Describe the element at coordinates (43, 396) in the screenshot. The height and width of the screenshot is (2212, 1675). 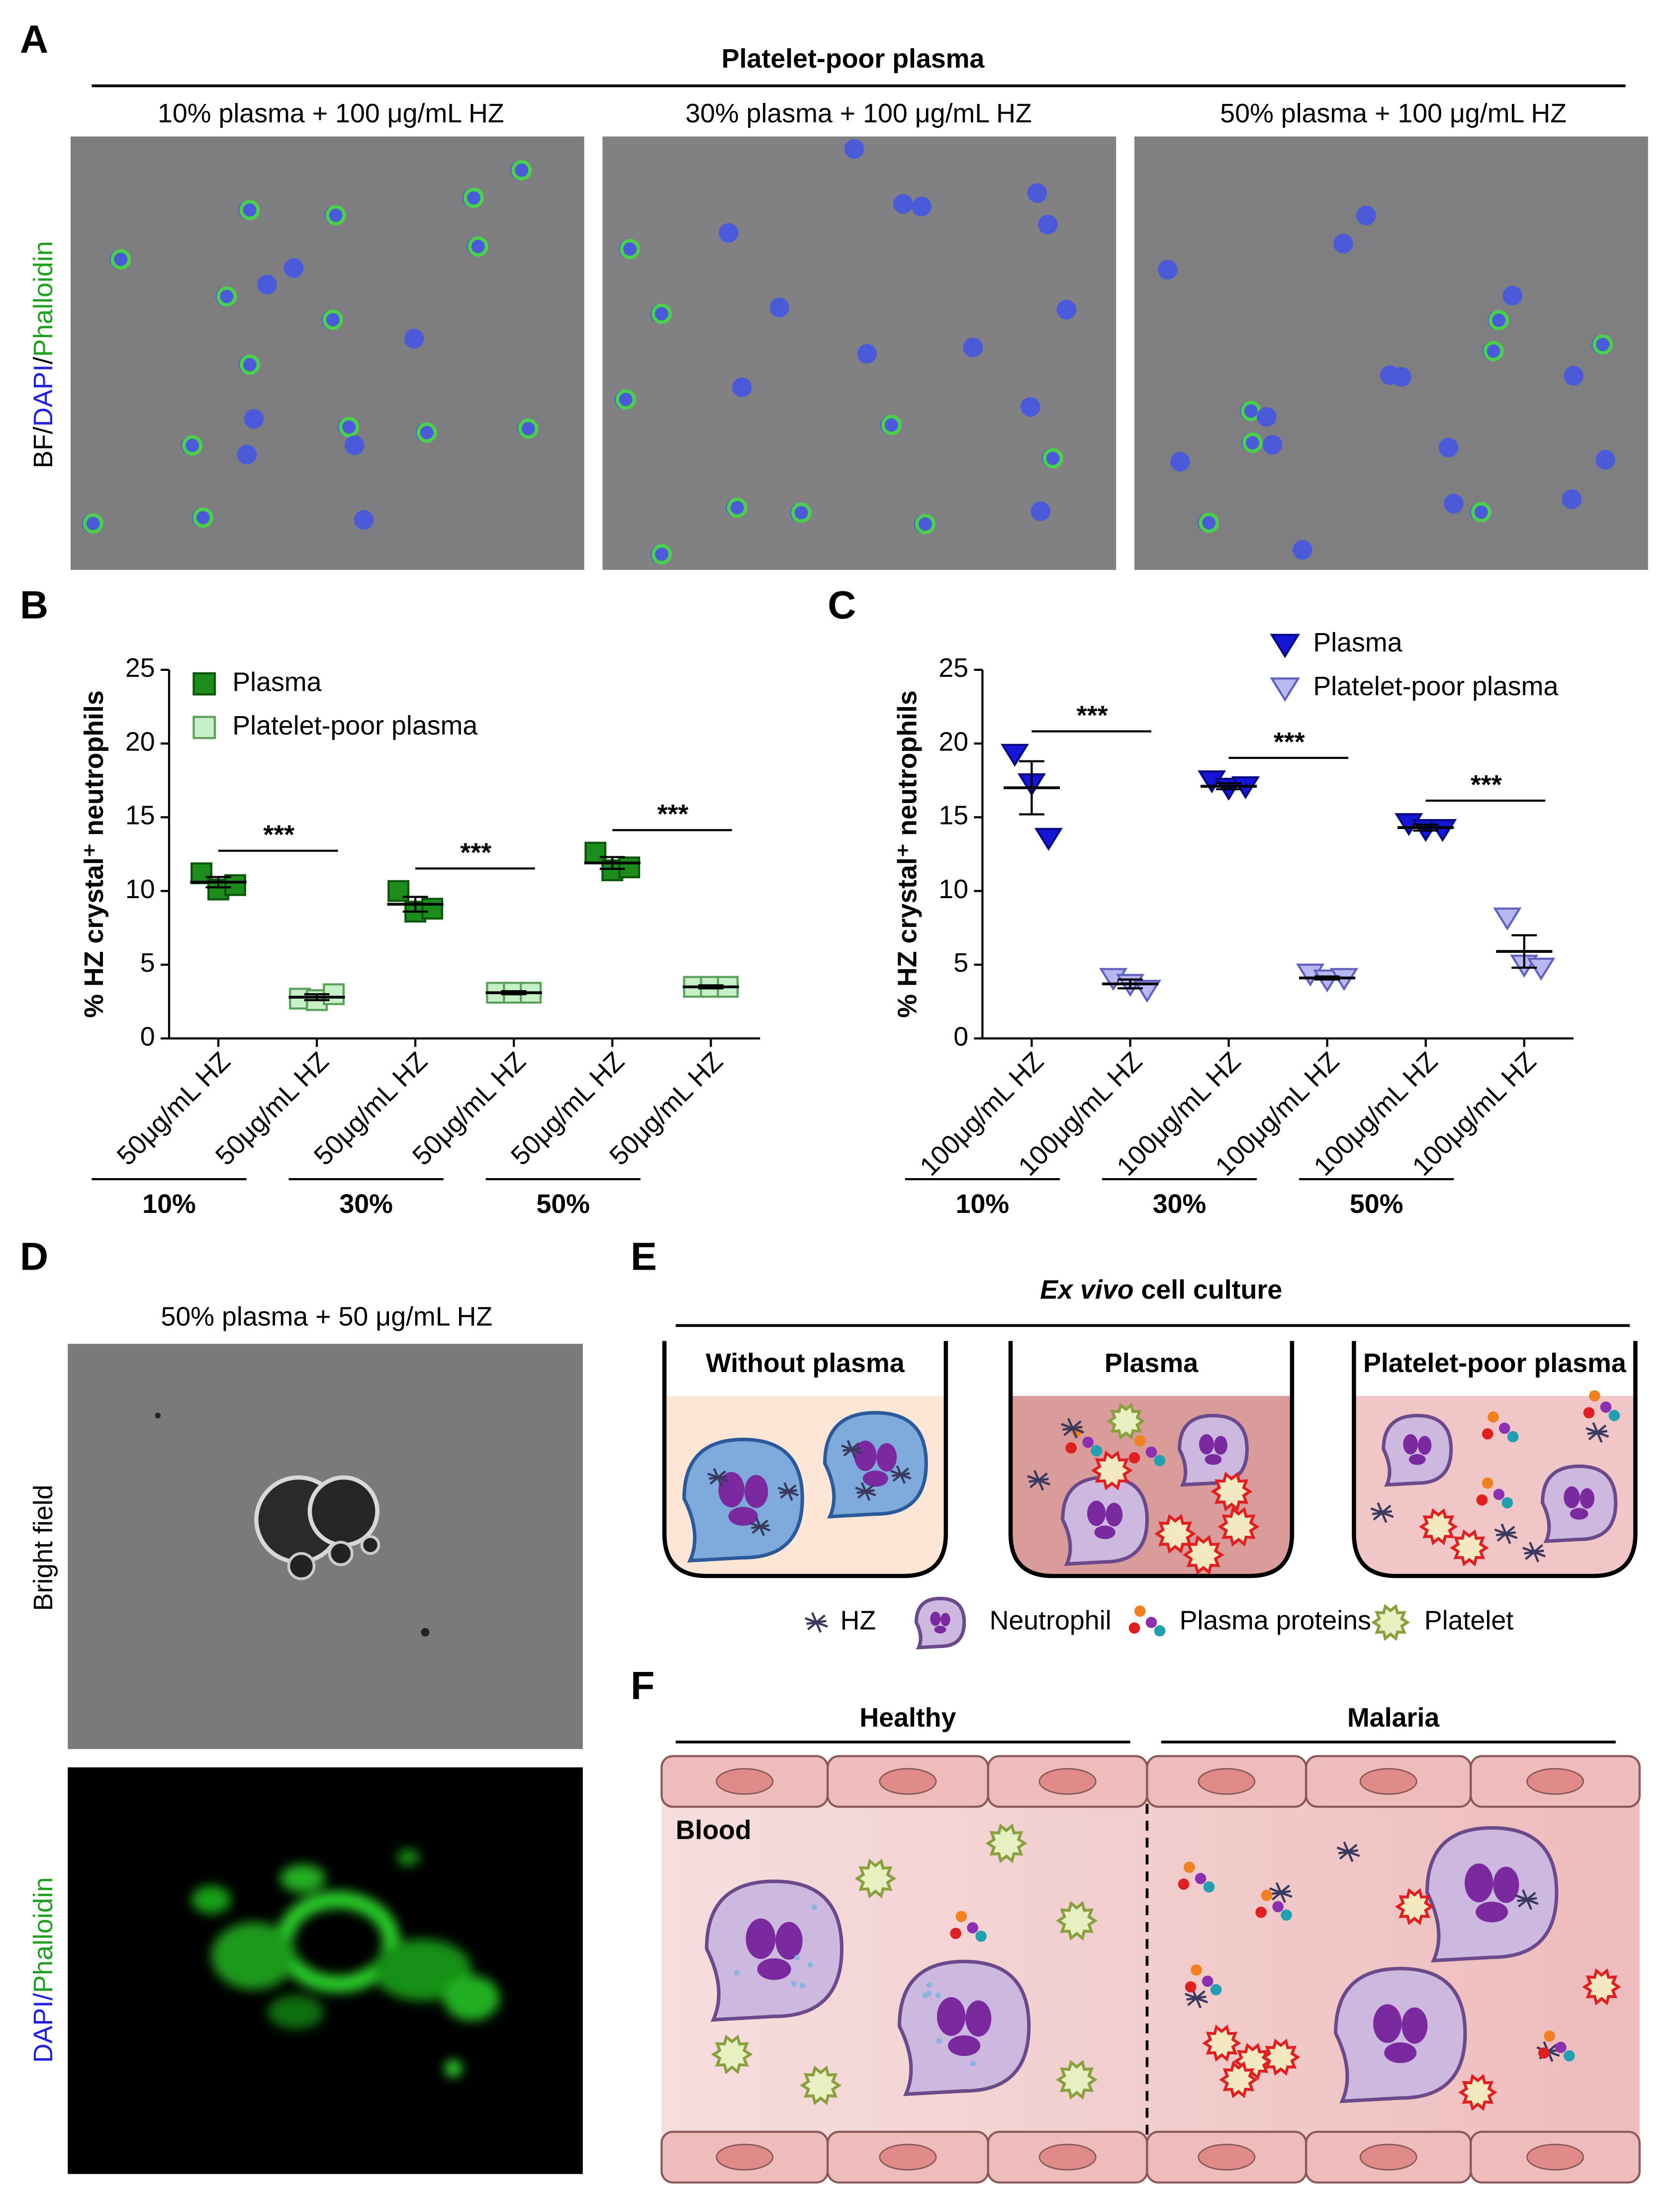
I see `label-part: DAPI` at that location.